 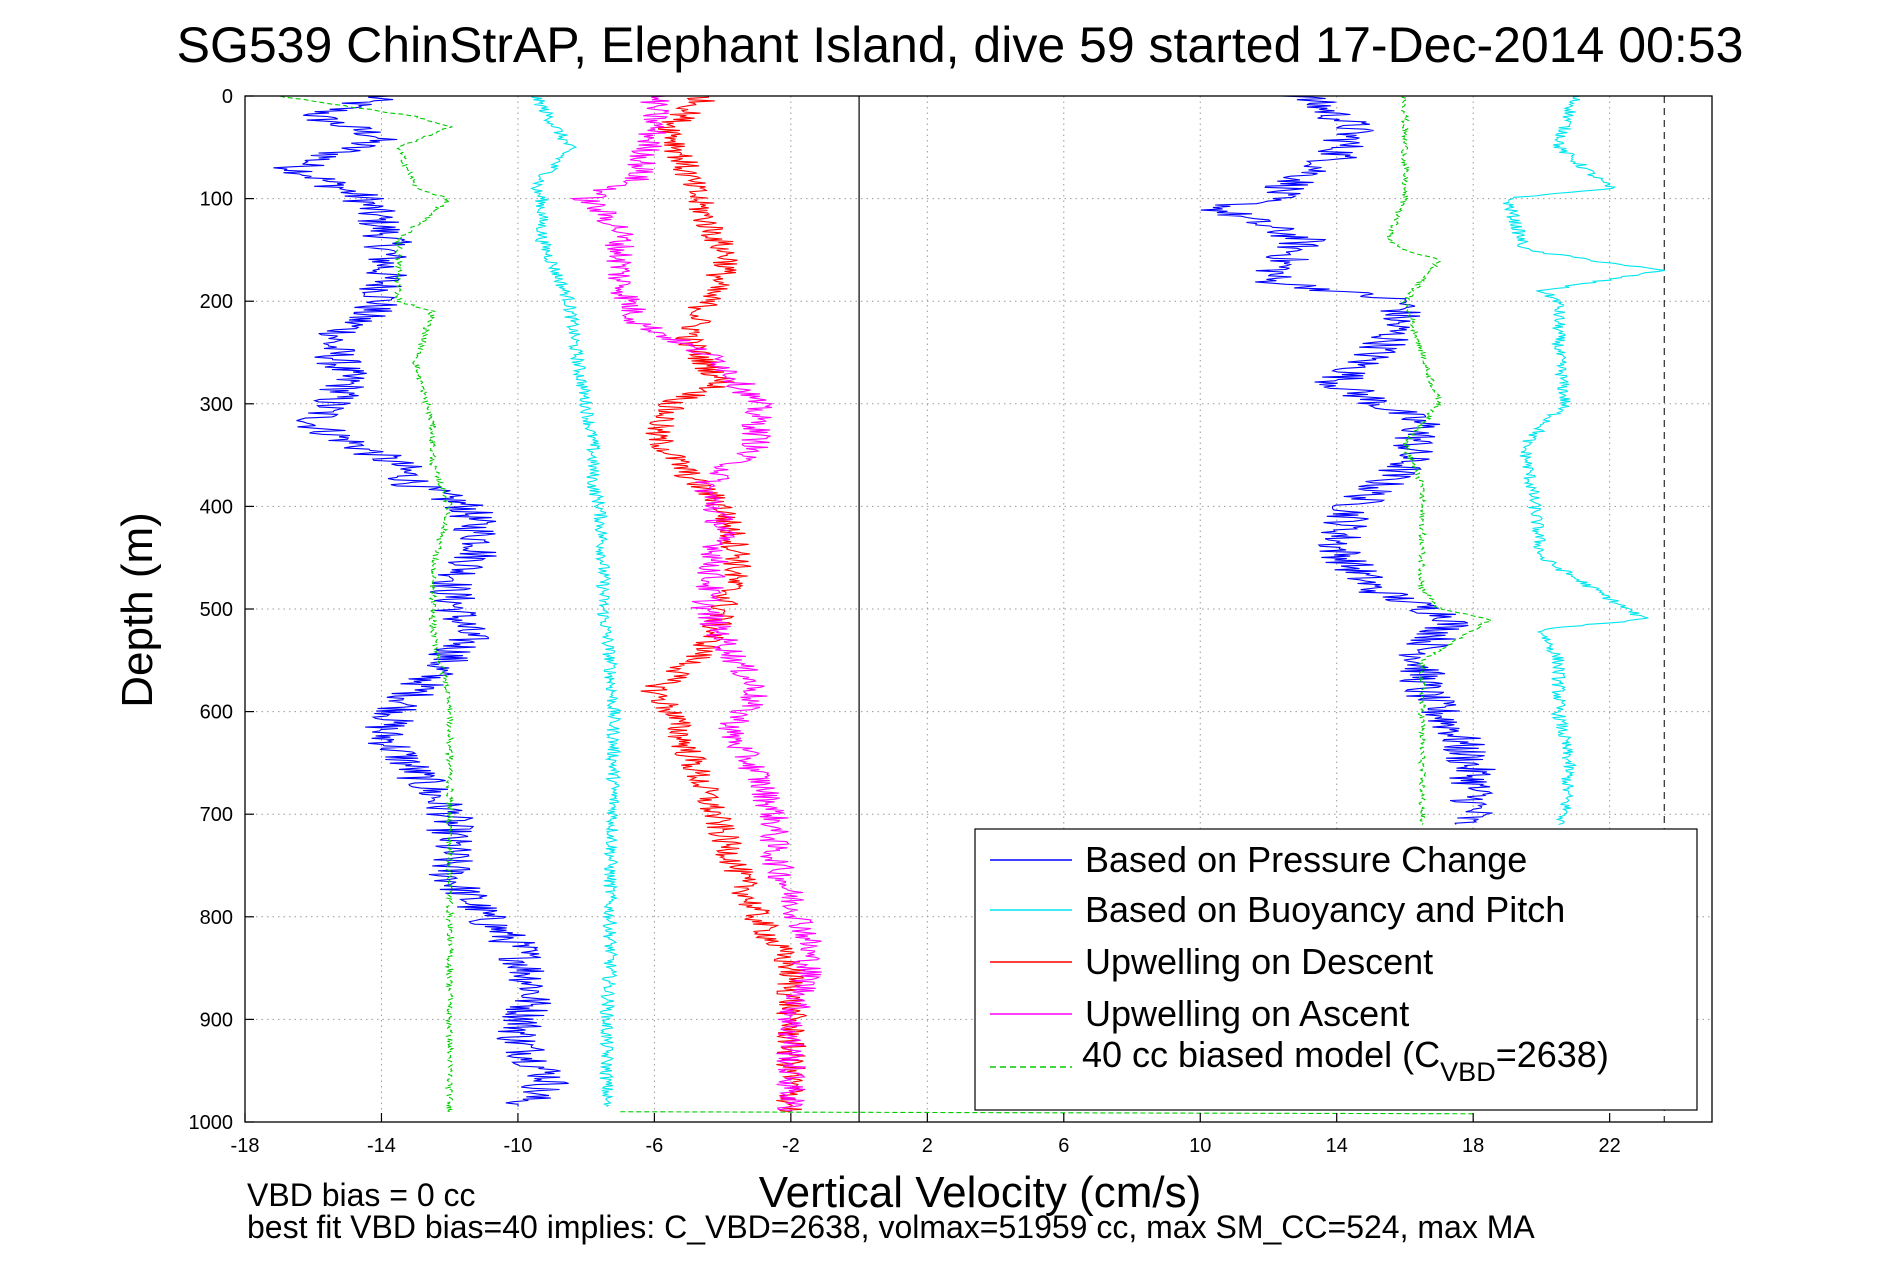 I want to click on x-axis-label: Vertical Velocity (cm/s), so click(x=980, y=1192).